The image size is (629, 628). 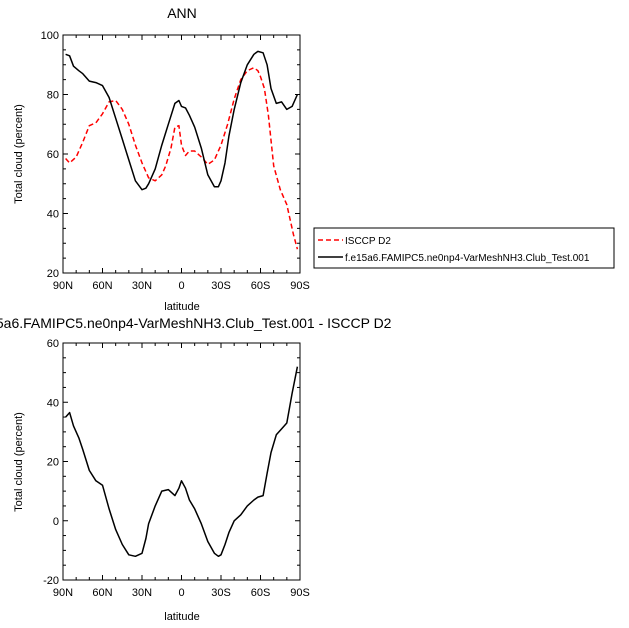 What do you see at coordinates (19, 154) in the screenshot?
I see `top-chart-ylabel: Total cloud (percent)` at bounding box center [19, 154].